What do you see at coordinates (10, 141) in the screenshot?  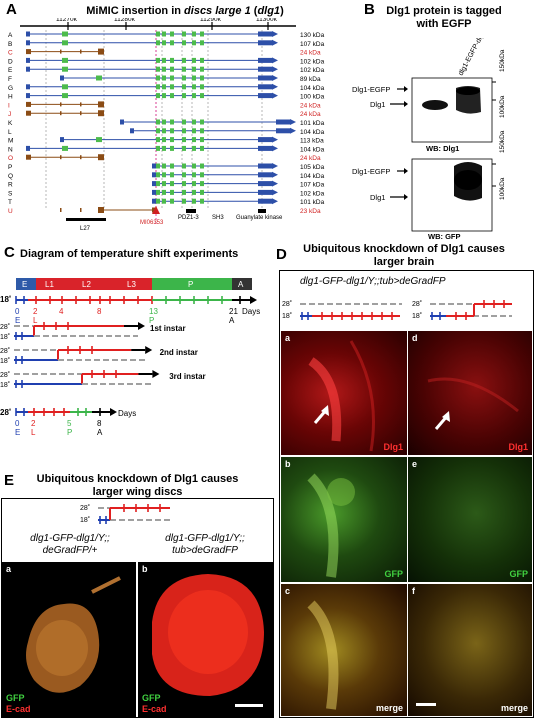 I see `row-label-M: M` at bounding box center [10, 141].